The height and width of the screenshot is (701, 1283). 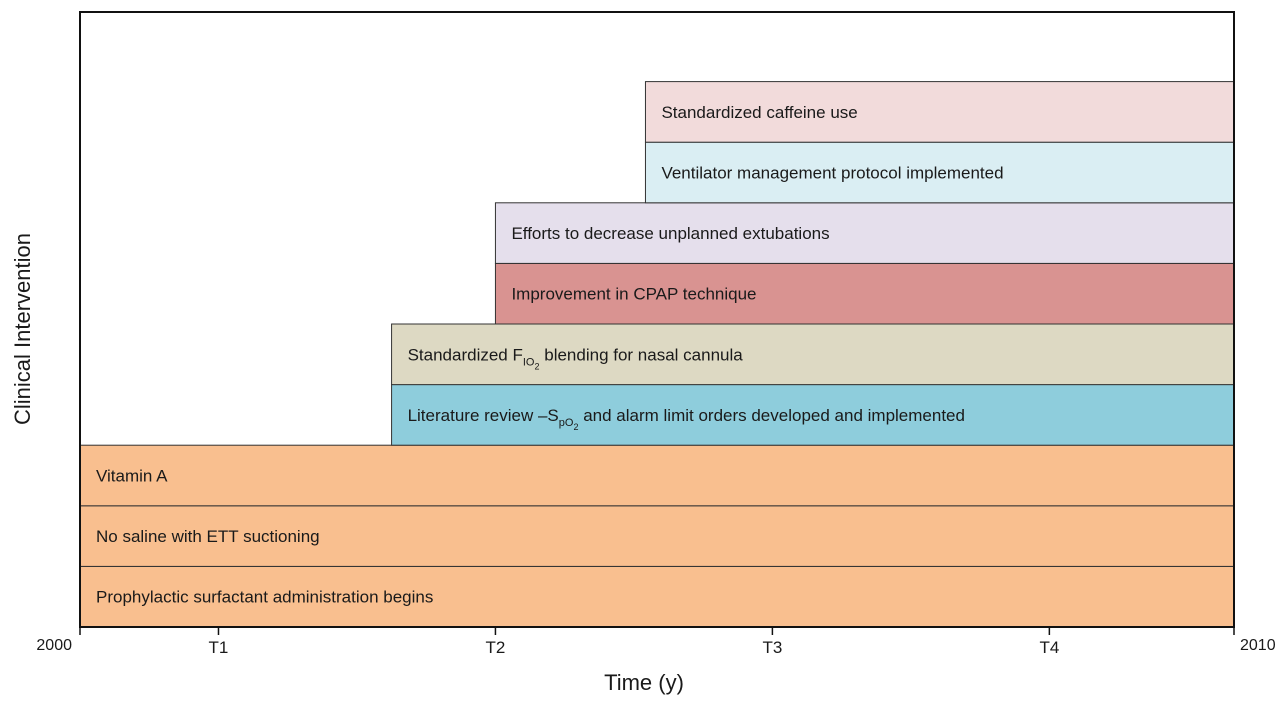 What do you see at coordinates (465, 354) in the screenshot?
I see `bar-label-part: Standardized F` at bounding box center [465, 354].